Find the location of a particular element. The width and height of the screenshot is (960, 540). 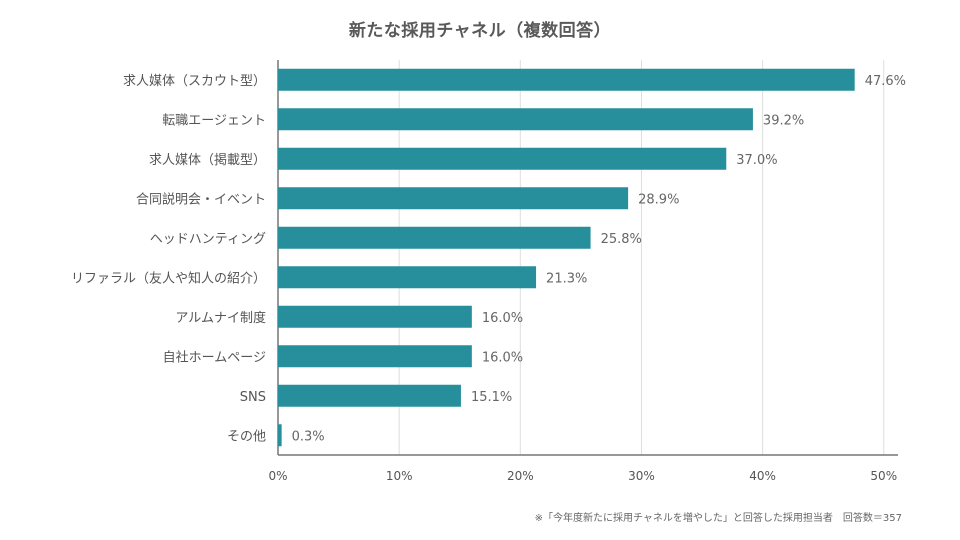

x-tick-label: 30% is located at coordinates (641, 476).